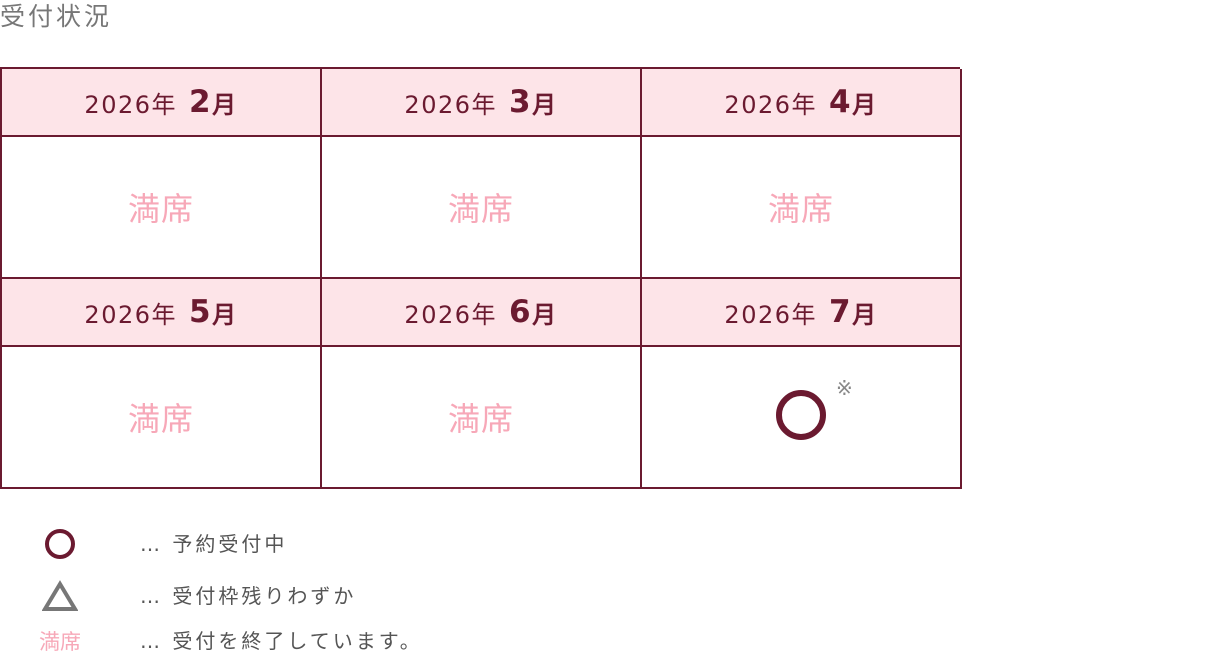  I want to click on month-header: 2026年 5 月, so click(162, 313).